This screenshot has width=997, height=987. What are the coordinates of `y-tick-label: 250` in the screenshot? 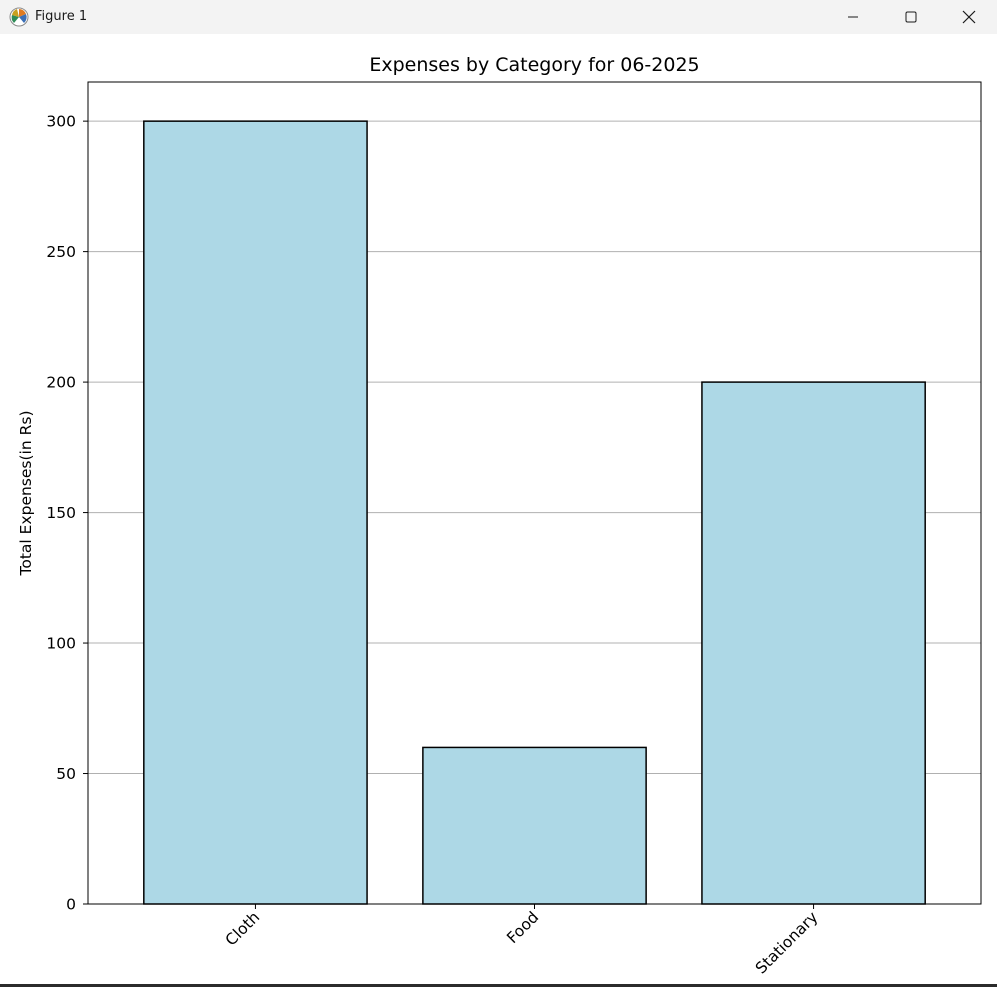 It's located at (61, 252).